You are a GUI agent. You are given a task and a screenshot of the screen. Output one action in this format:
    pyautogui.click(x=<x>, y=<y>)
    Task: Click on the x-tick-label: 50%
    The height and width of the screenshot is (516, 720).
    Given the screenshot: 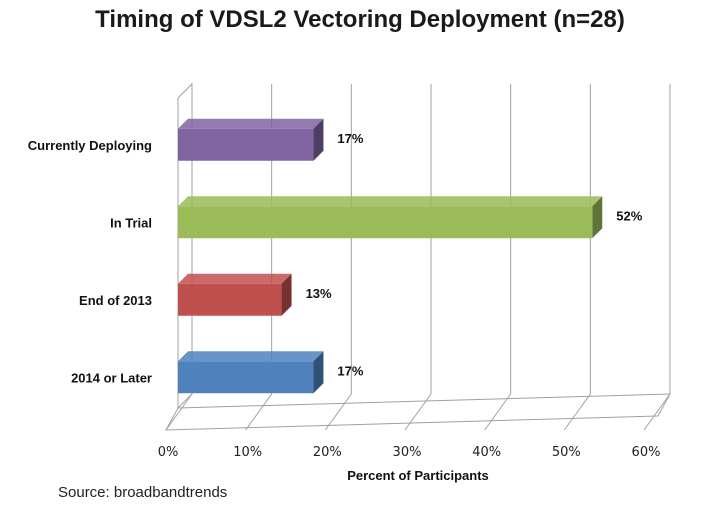 What is the action you would take?
    pyautogui.click(x=566, y=452)
    